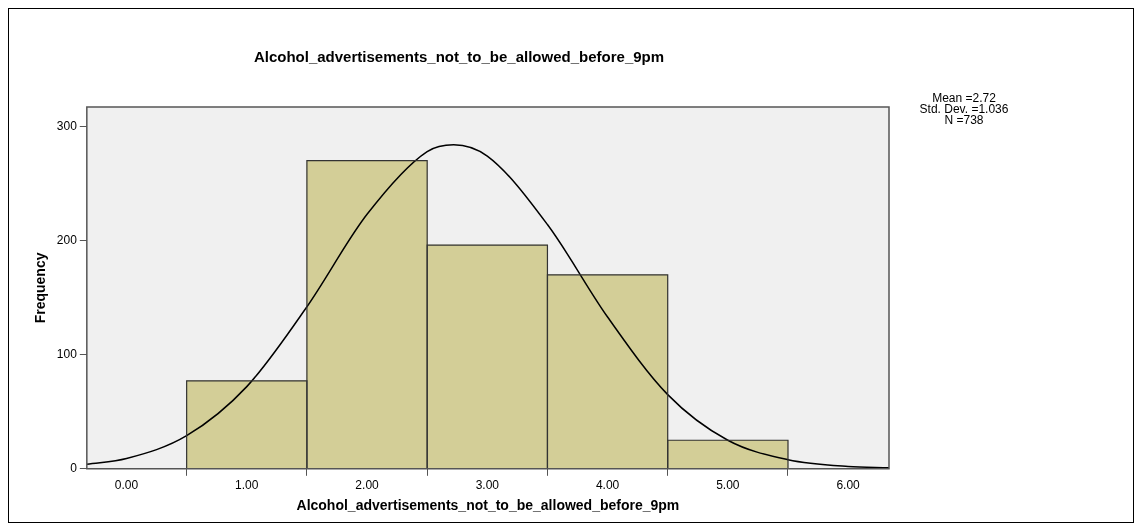  What do you see at coordinates (126, 485) in the screenshot?
I see `x-tick-label: 0.00` at bounding box center [126, 485].